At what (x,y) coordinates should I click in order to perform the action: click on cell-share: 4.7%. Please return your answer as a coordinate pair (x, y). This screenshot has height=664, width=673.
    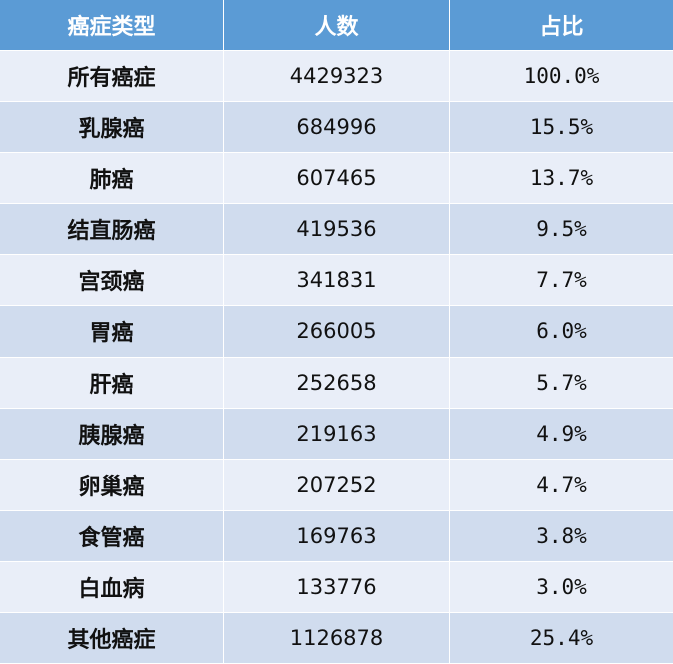
    Looking at the image, I should click on (561, 485).